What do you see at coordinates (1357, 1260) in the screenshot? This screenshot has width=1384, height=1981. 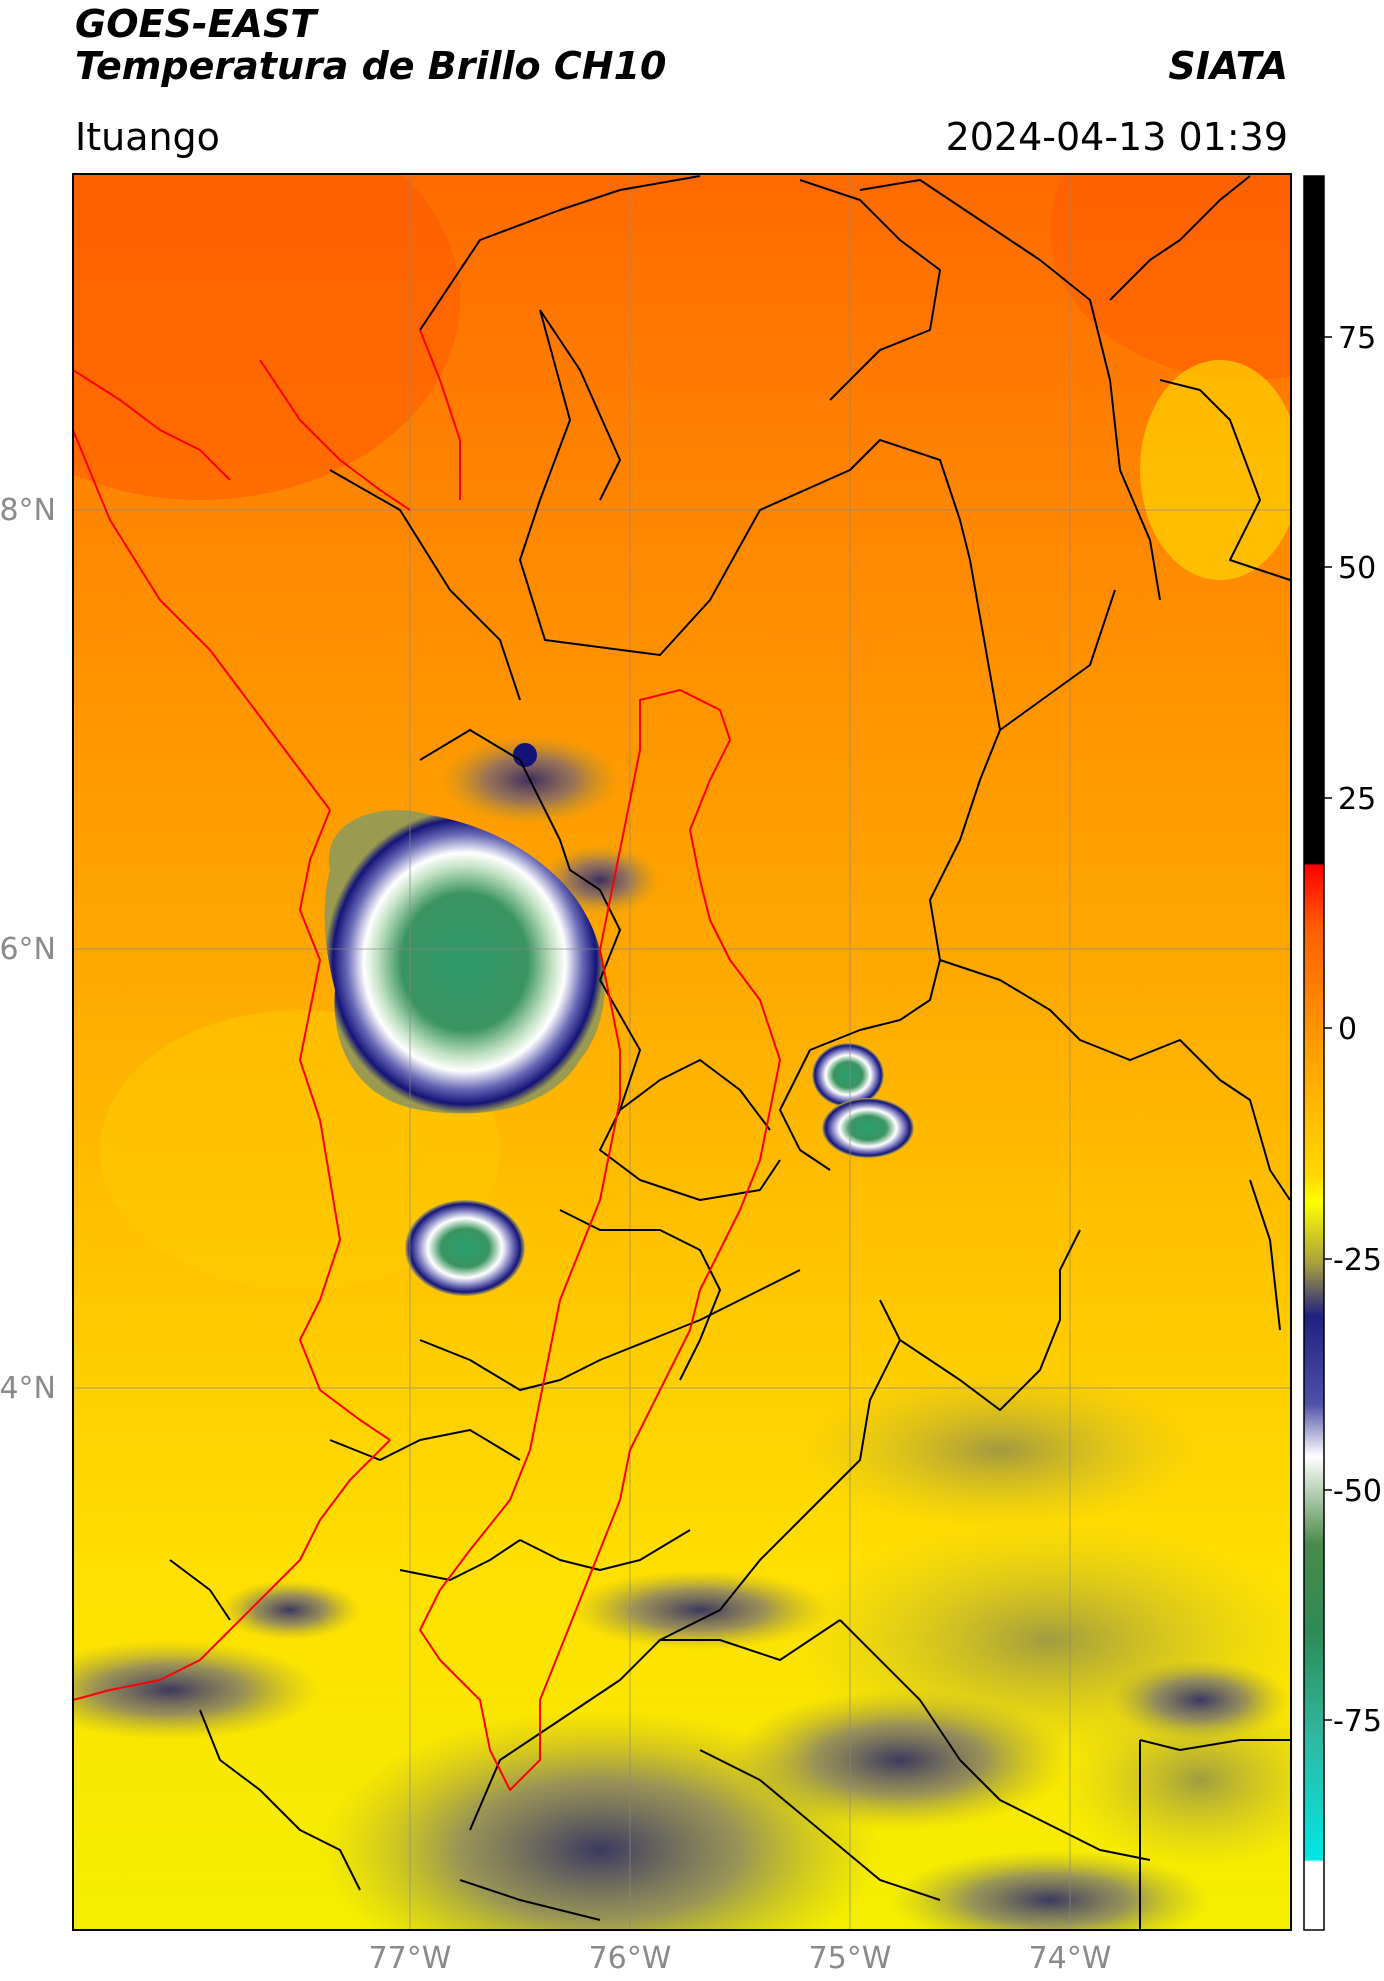 I see `colorbar-tick-minus25: -25` at bounding box center [1357, 1260].